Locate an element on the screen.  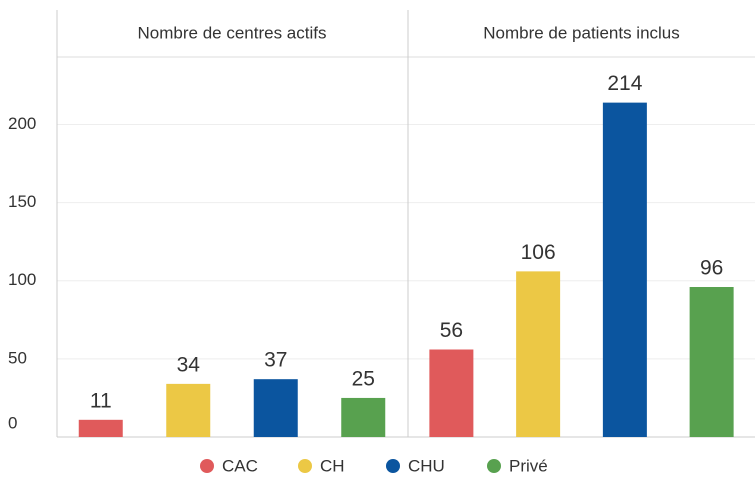
facet-title: Nombre de patients inclus is located at coordinates (581, 32).